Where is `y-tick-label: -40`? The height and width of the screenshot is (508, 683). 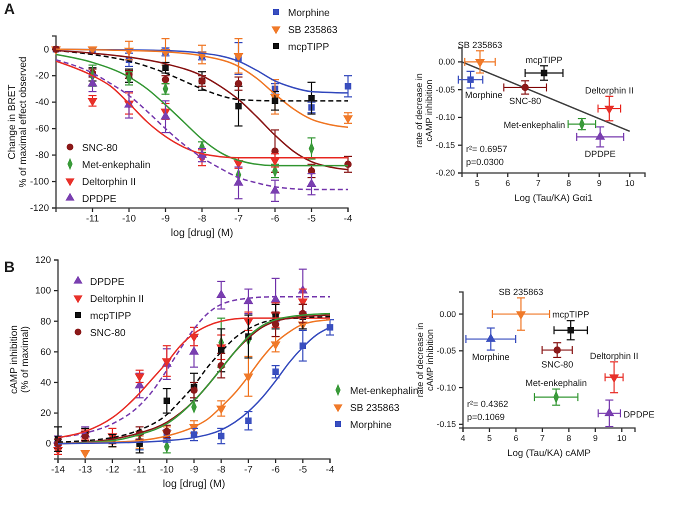
y-tick-label: -40 is located at coordinates (42, 102).